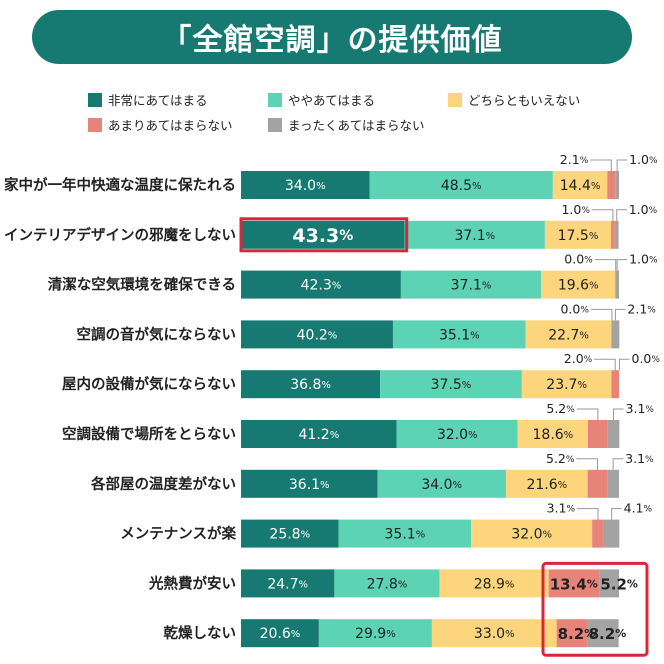 The width and height of the screenshot is (664, 664). Describe the element at coordinates (317, 335) in the screenshot. I see `data-label: 40.2%` at that location.